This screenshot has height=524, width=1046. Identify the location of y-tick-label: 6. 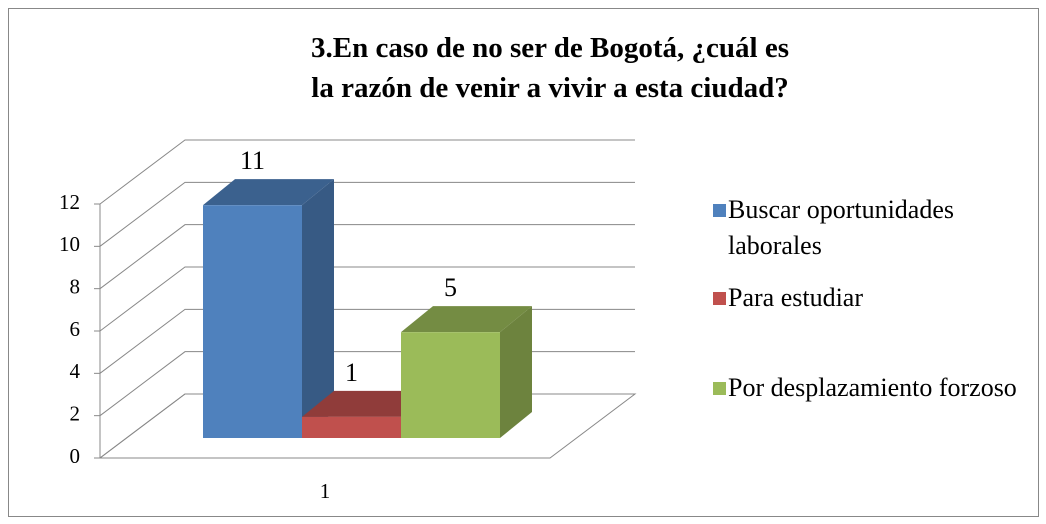
(75, 329).